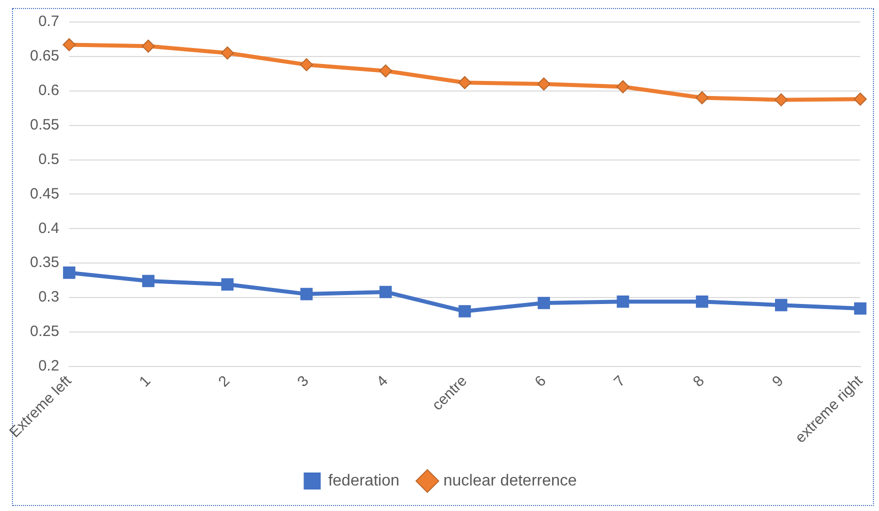 The width and height of the screenshot is (879, 511). I want to click on x-tick-label: 3, so click(303, 381).